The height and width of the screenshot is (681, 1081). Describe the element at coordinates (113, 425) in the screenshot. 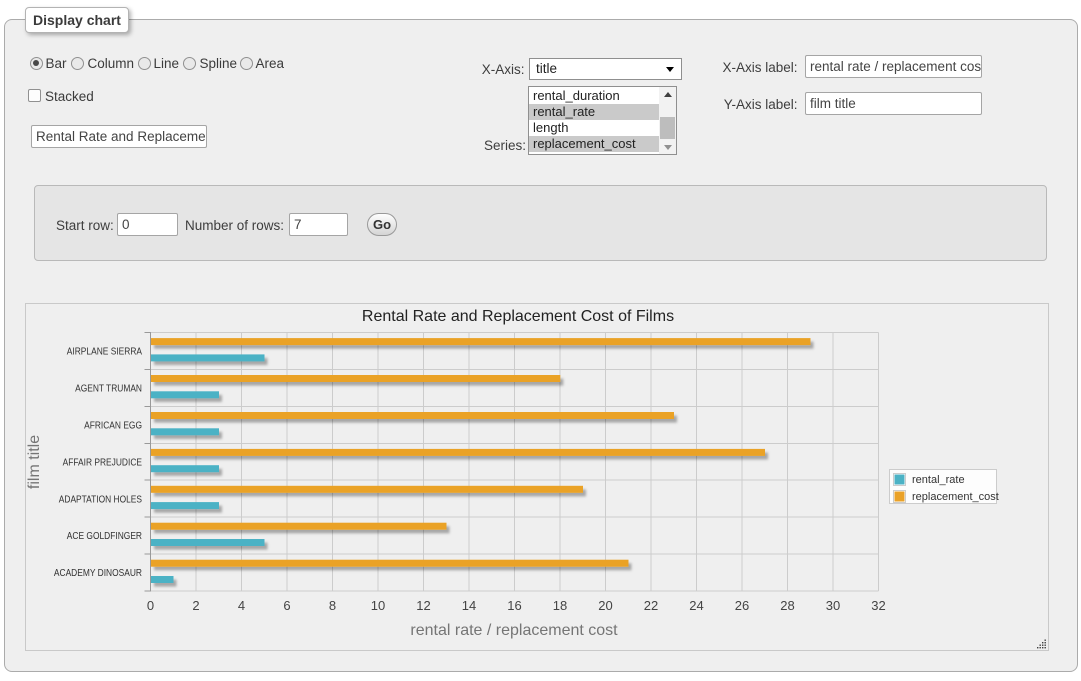

I see `svg-text: AFRICAN EGG` at that location.